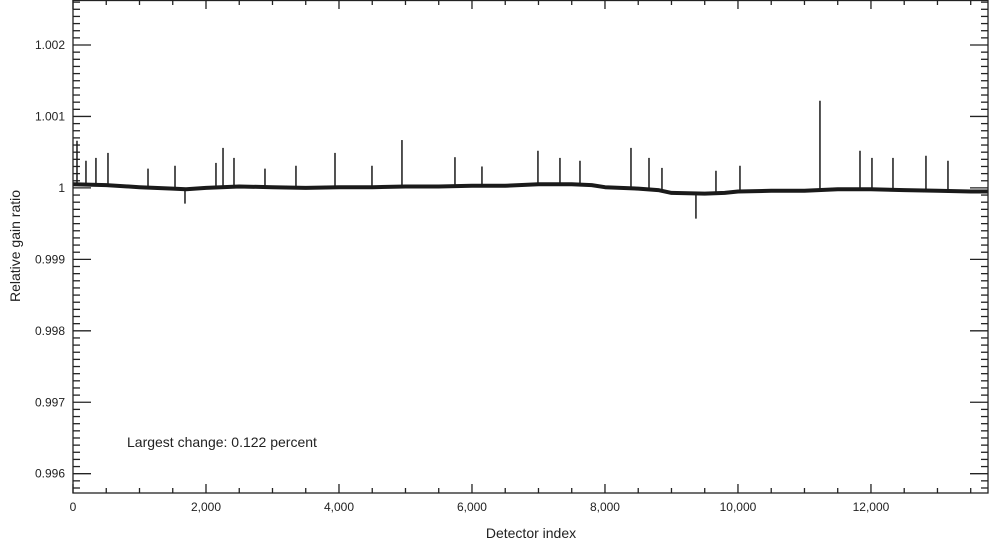 The image size is (990, 545). What do you see at coordinates (73, 507) in the screenshot?
I see `x-tick-label: 0` at bounding box center [73, 507].